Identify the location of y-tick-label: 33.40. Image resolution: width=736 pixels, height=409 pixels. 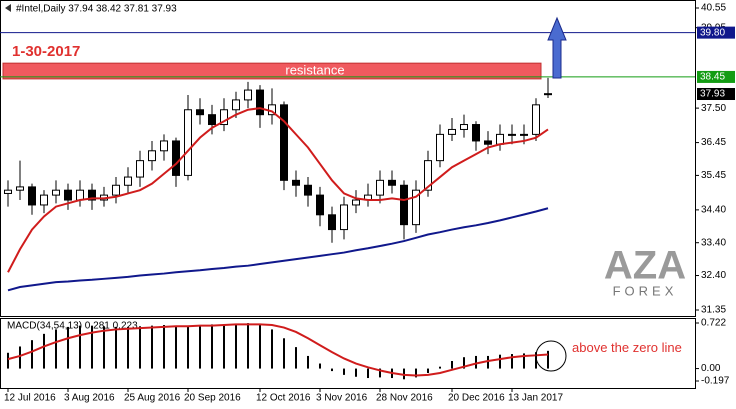
(713, 242).